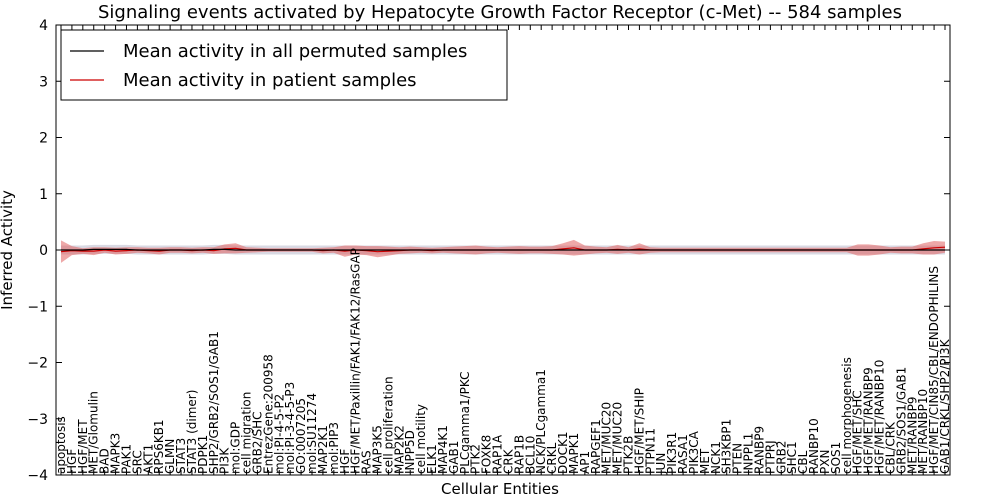 This screenshot has width=1000, height=500. Describe the element at coordinates (8, 250) in the screenshot. I see `y-axis-label: Inferred Activity` at that location.